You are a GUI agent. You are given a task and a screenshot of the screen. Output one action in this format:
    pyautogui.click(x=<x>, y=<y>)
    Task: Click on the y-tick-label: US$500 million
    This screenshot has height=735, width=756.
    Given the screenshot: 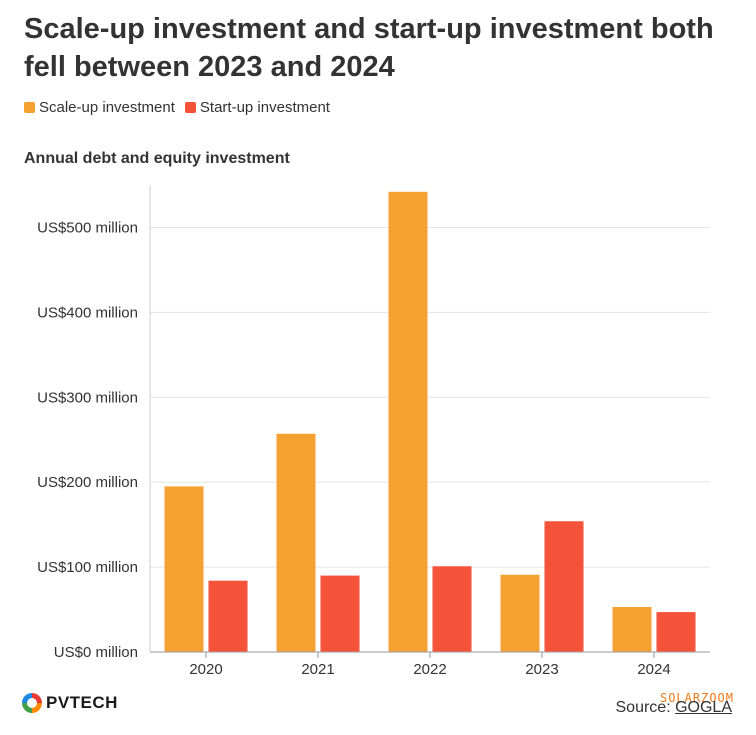 What is the action you would take?
    pyautogui.click(x=87, y=227)
    